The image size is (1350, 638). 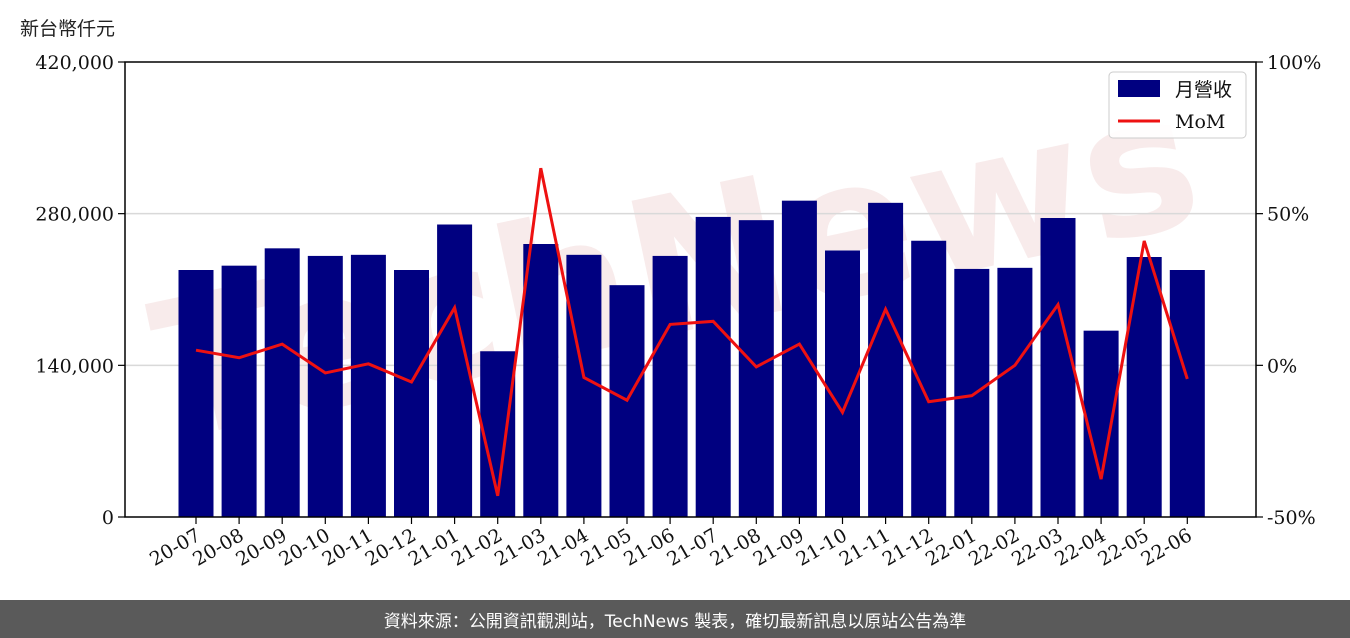 What do you see at coordinates (1139, 88) in the screenshot?
I see `legend-bar-swatch` at bounding box center [1139, 88].